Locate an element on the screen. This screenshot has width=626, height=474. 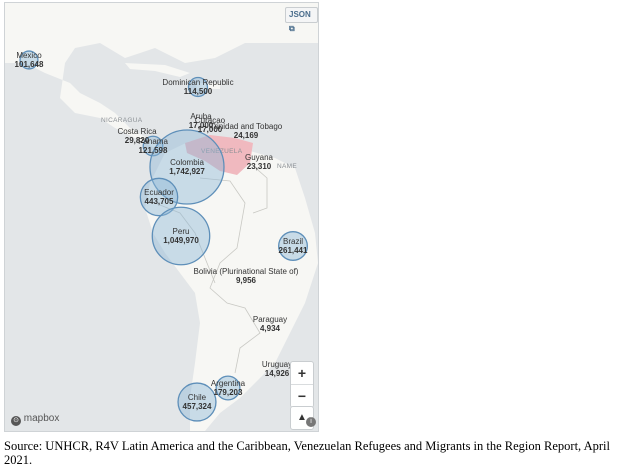
country-name: Curaçao is located at coordinates (210, 120).